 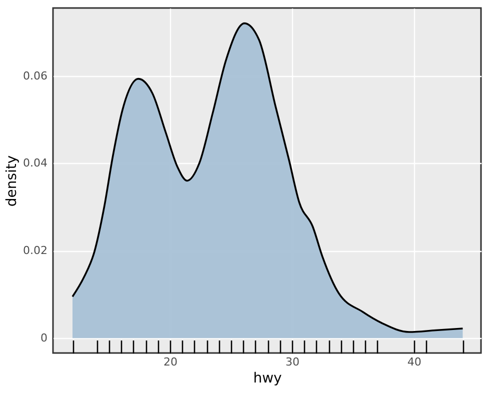 I want to click on x-tick-label: 30, so click(x=292, y=362).